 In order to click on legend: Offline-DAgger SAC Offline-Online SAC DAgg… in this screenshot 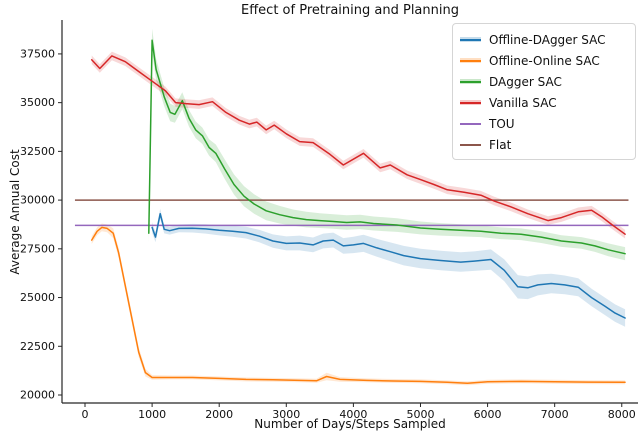, I will do `click(544, 91)`.